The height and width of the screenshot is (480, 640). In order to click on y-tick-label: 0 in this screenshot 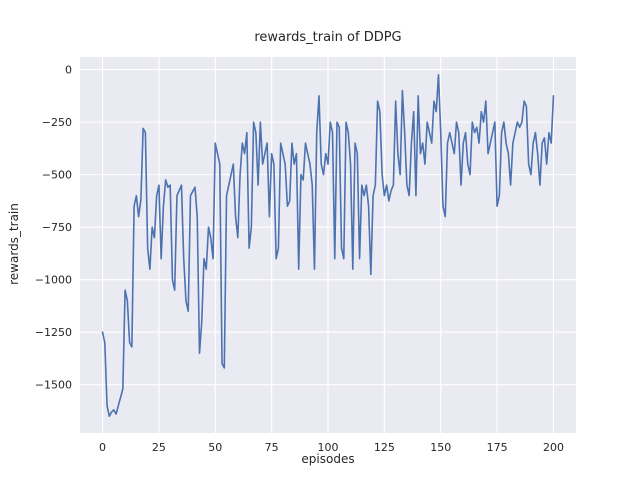, I will do `click(68, 70)`.